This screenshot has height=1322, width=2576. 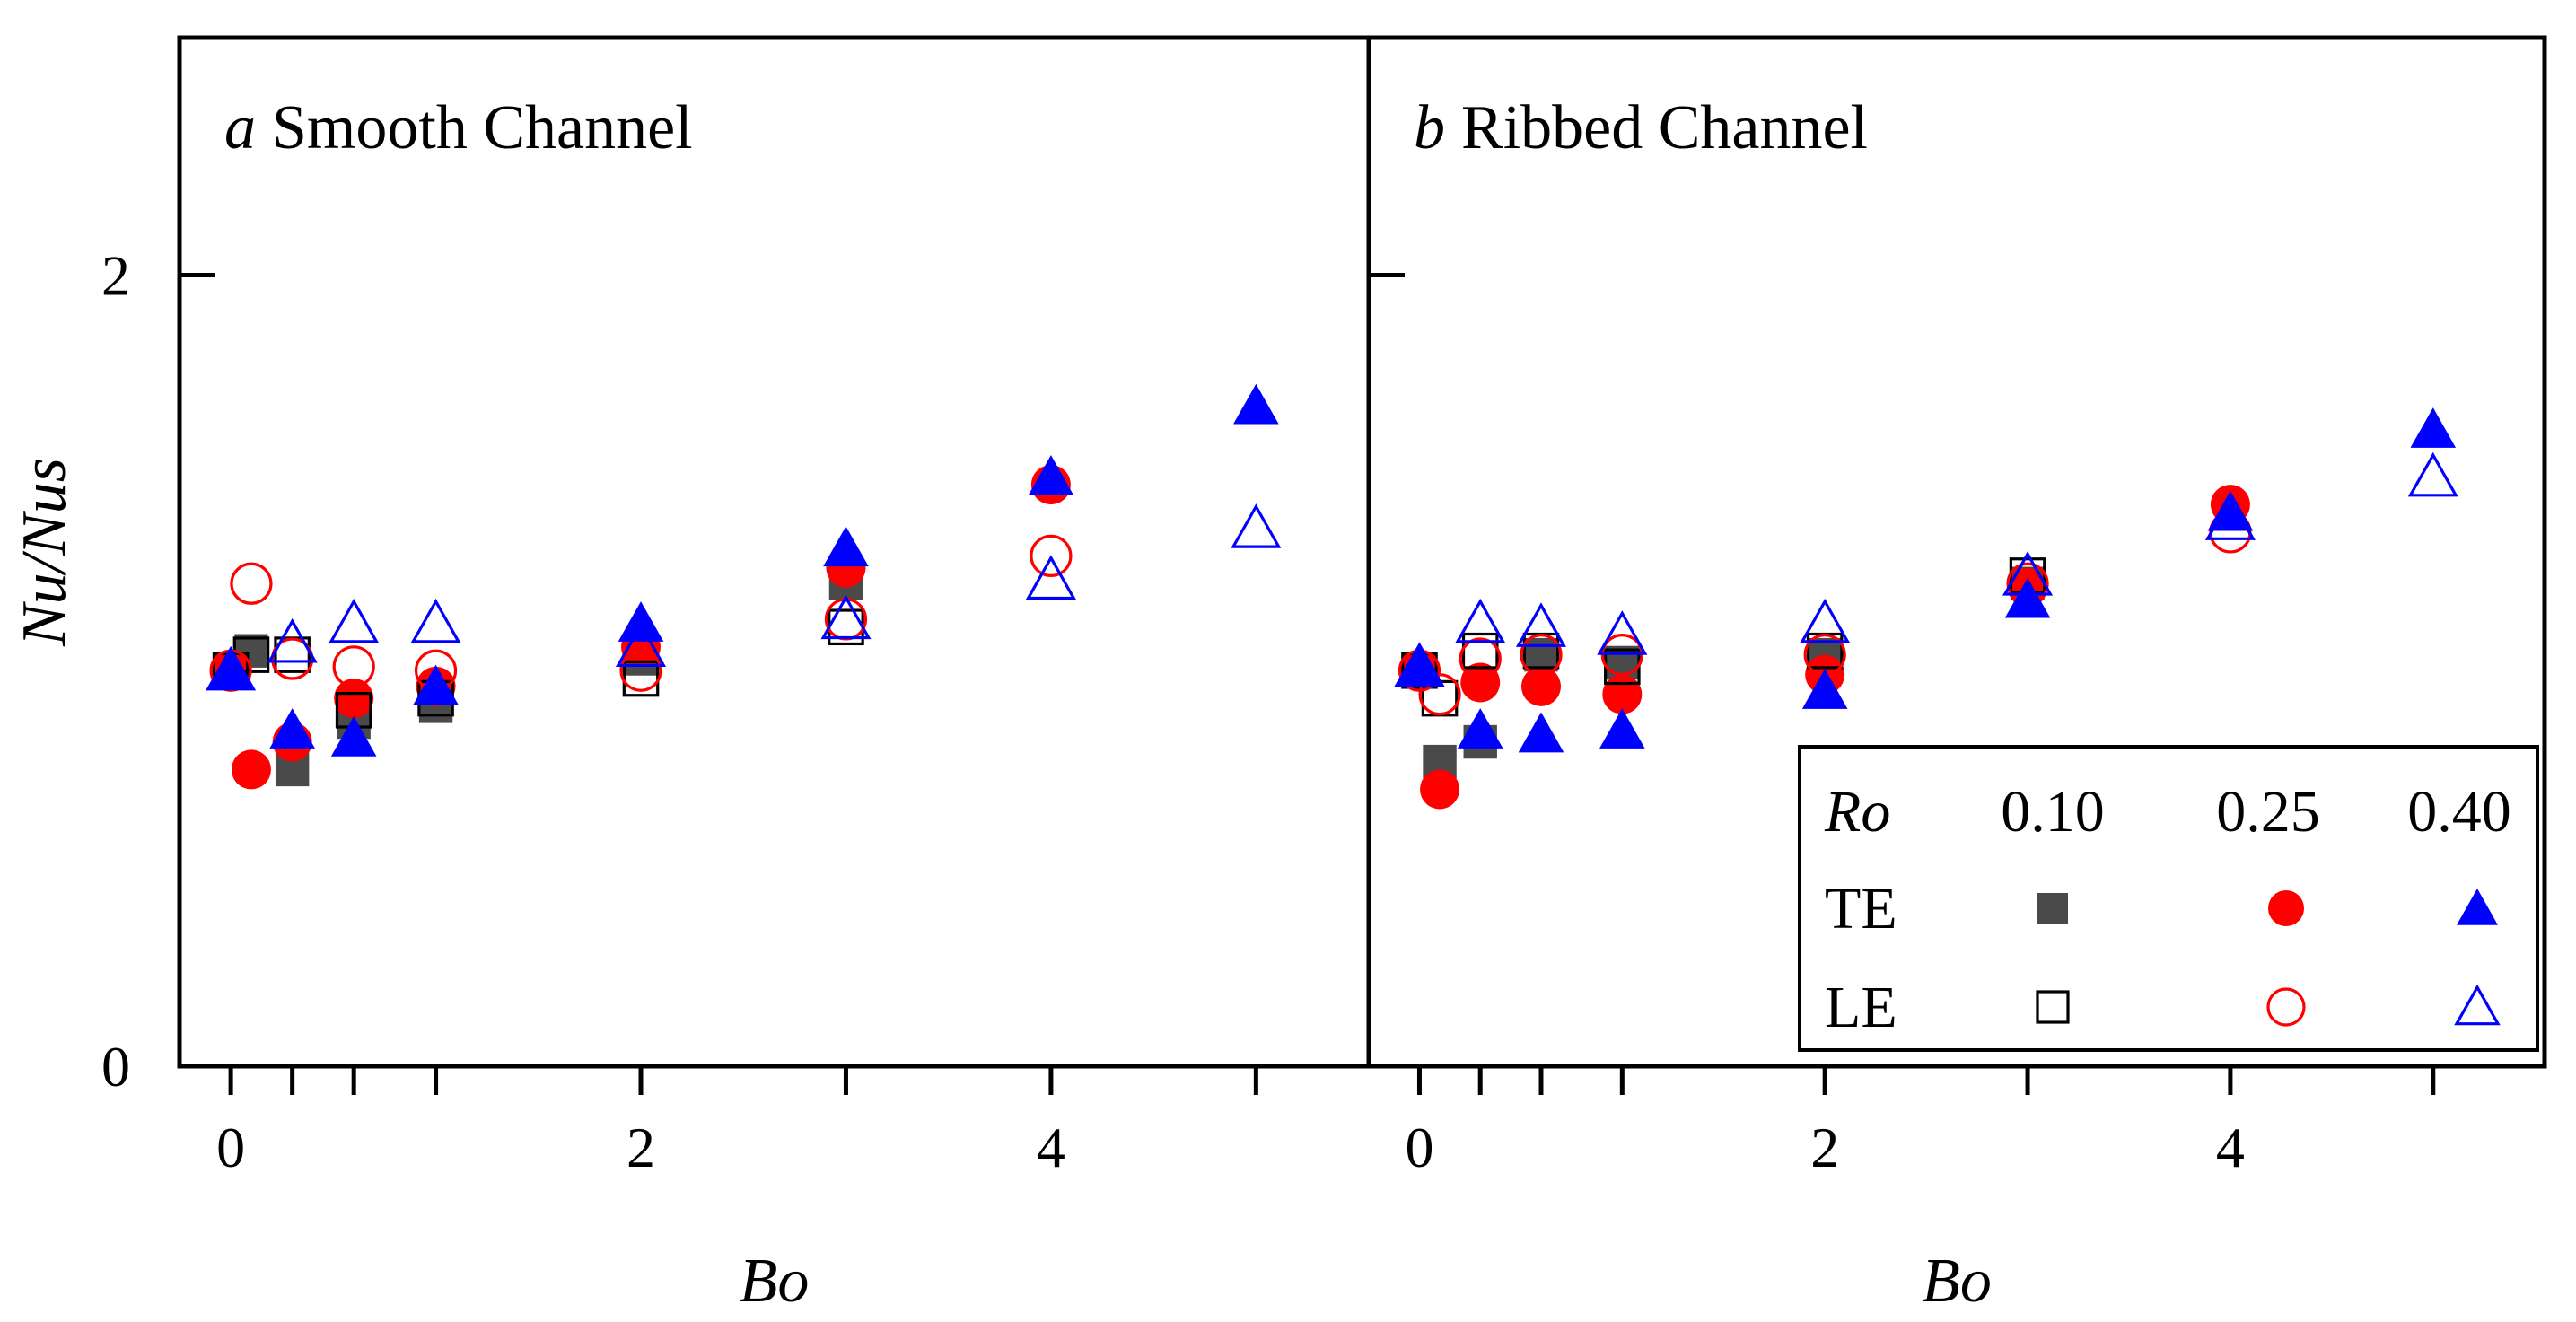 What do you see at coordinates (240, 127) in the screenshot?
I see `panel-a-letter: a` at bounding box center [240, 127].